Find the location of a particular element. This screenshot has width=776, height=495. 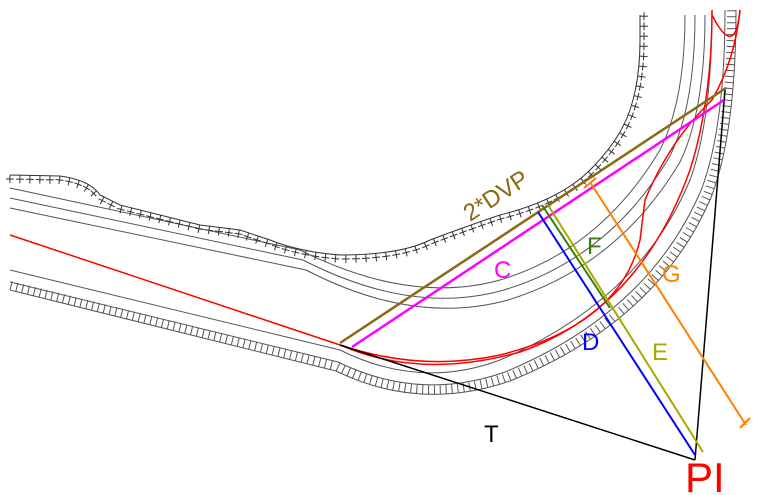

line-g-tick-bottom is located at coordinates (745, 423).